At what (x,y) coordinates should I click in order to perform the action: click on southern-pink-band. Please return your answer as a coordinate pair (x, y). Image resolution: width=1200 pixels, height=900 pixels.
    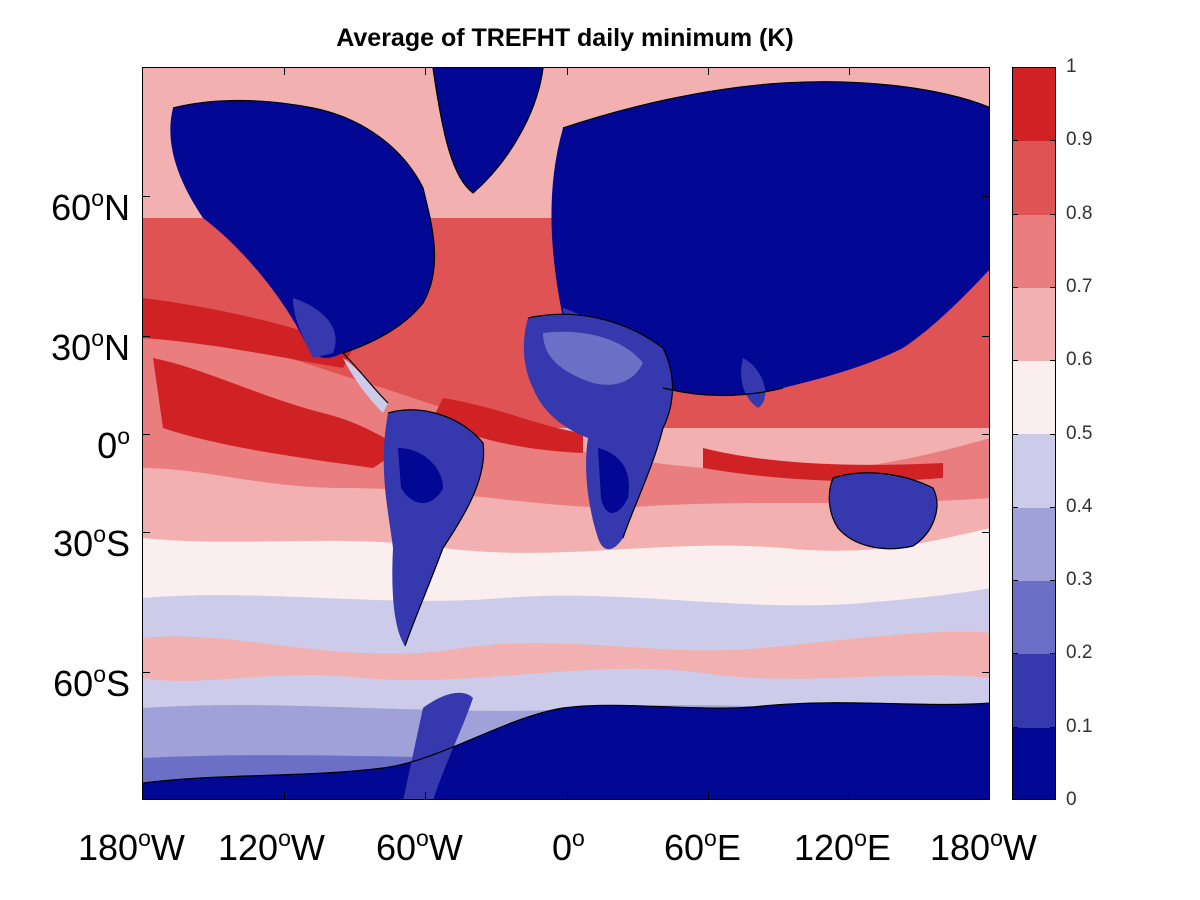
    Looking at the image, I should click on (566, 656).